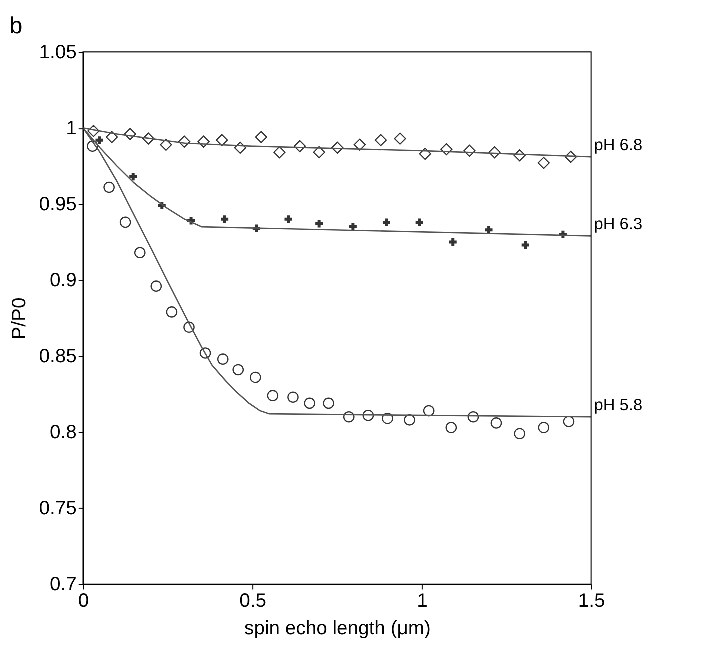  What do you see at coordinates (618, 224) in the screenshot?
I see `series-label: pH 6.3` at bounding box center [618, 224].